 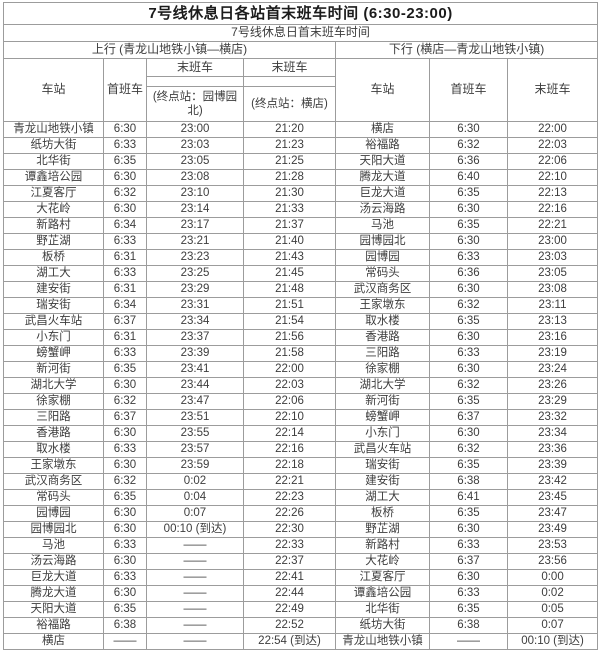 I want to click on down-station-cell: 建安街, so click(x=382, y=481).